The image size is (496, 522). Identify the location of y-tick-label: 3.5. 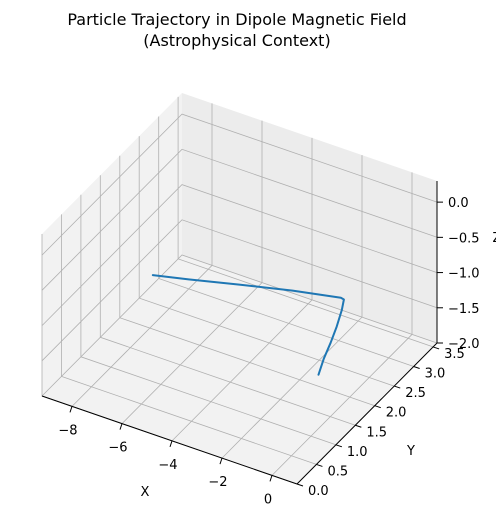
(454, 354).